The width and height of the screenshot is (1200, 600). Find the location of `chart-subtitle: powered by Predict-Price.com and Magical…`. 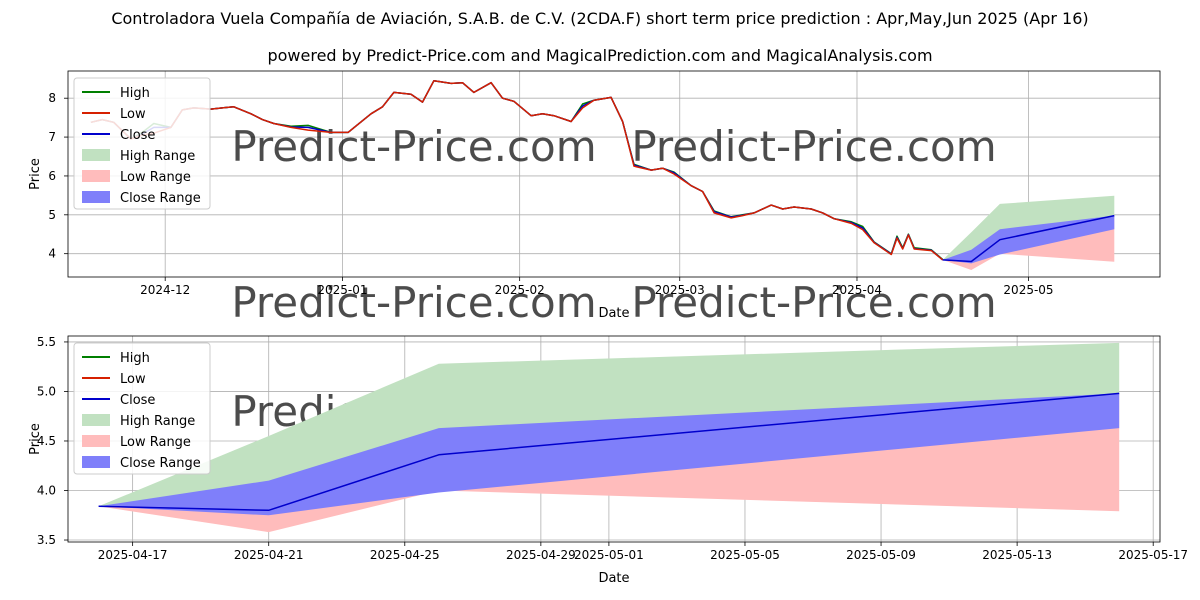

chart-subtitle: powered by Predict-Price.com and Magical… is located at coordinates (600, 55).